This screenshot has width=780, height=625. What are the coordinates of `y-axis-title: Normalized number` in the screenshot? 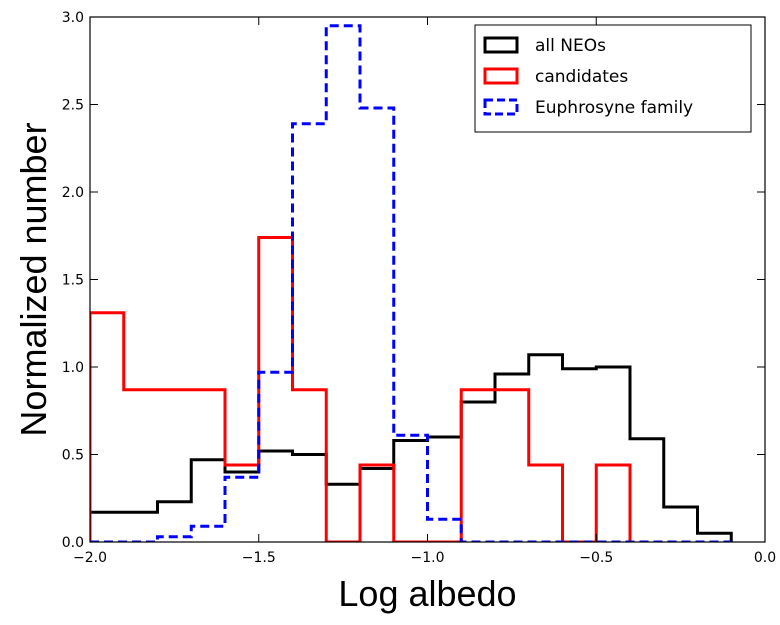 It's located at (33, 279).